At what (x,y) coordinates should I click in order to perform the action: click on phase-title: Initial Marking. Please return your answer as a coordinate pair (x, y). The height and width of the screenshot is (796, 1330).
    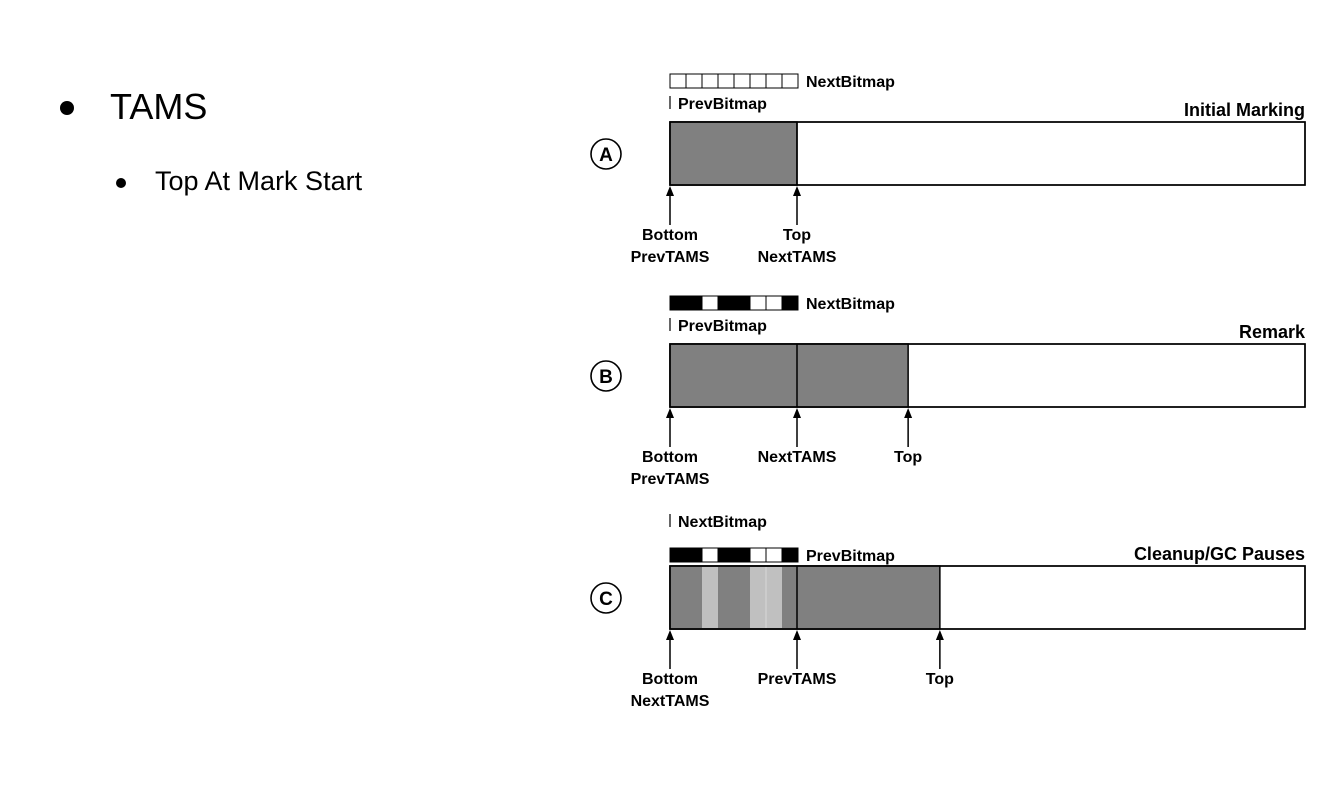
    Looking at the image, I should click on (1244, 110).